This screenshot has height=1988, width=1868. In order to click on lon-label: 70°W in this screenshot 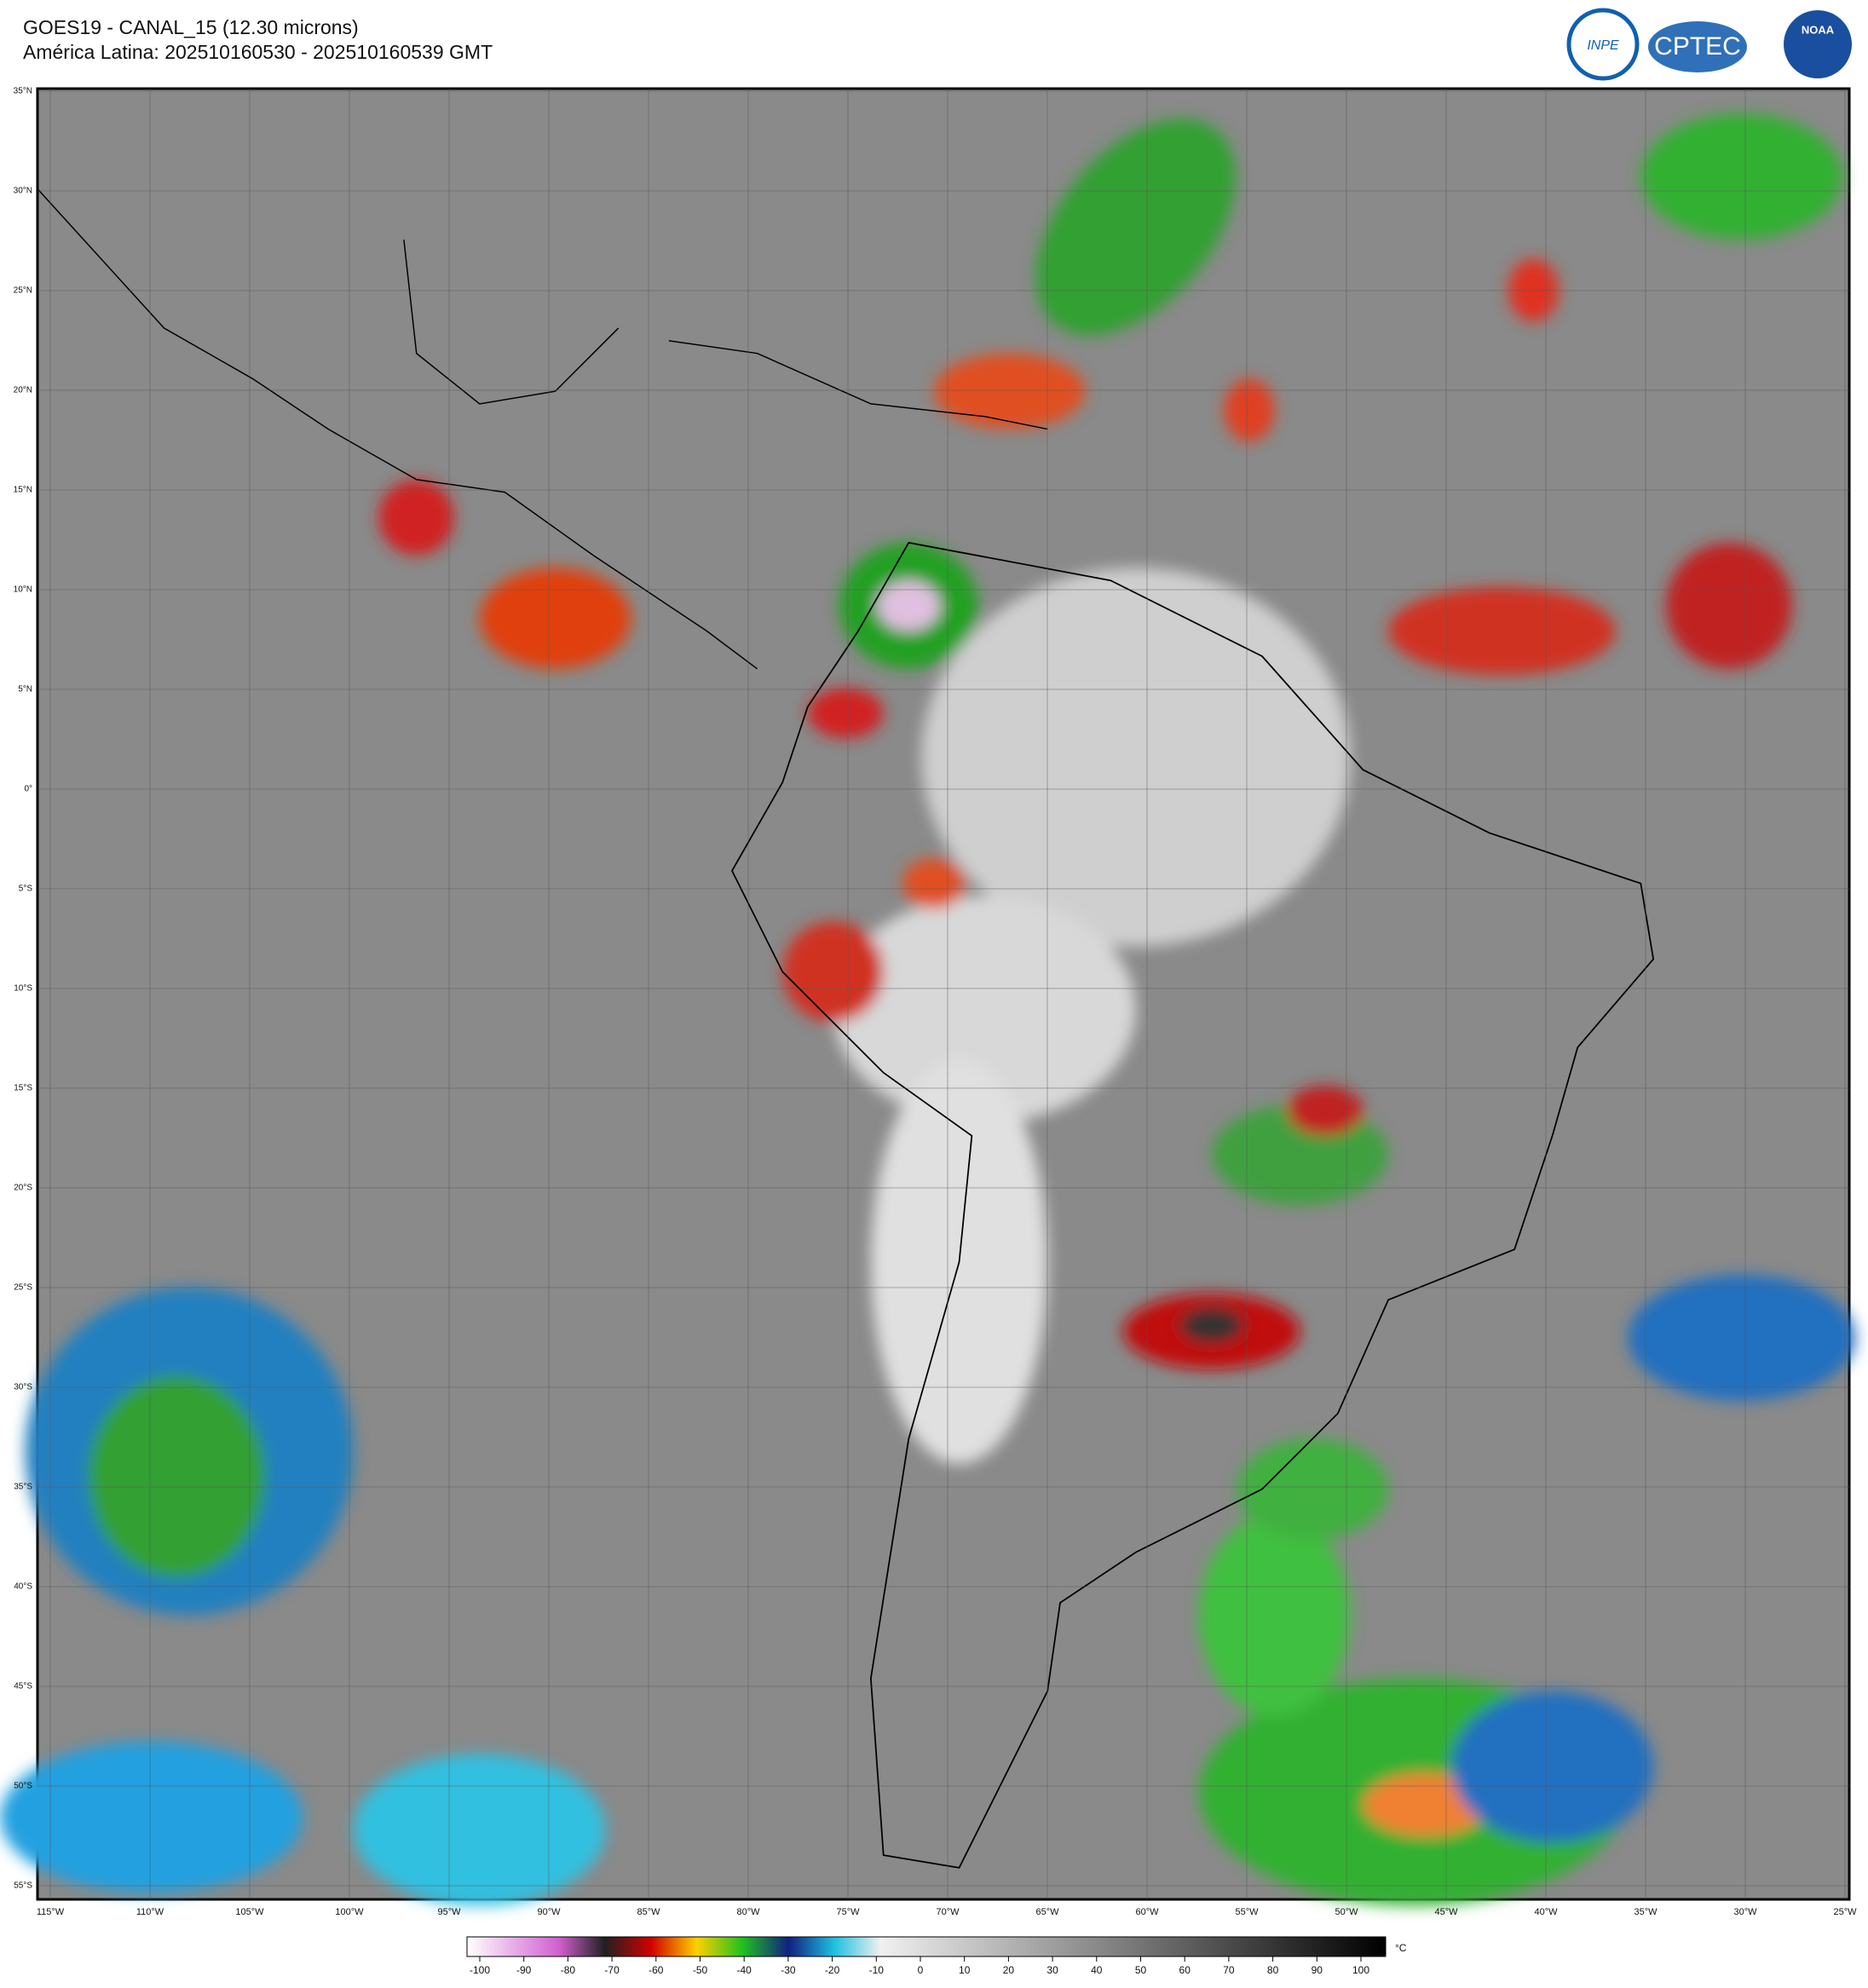, I will do `click(948, 1912)`.